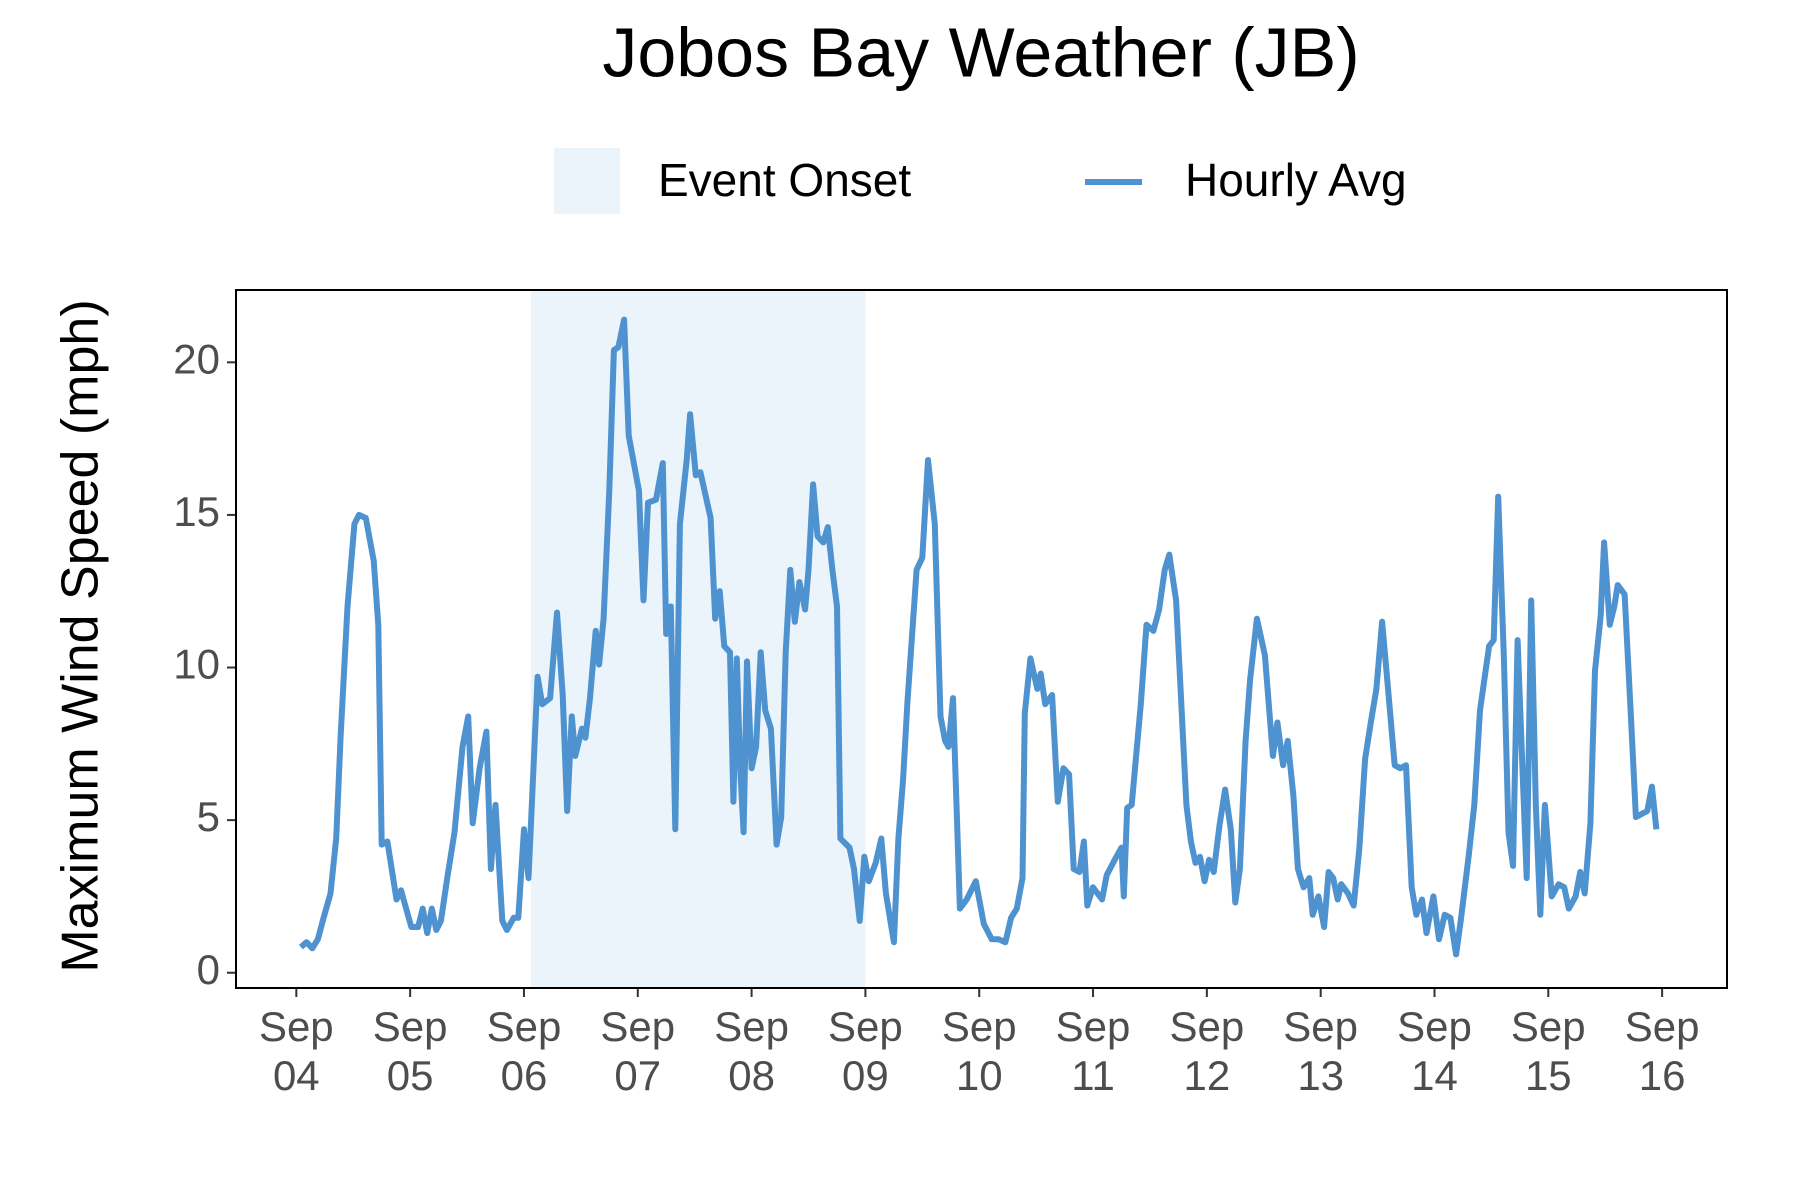 The image size is (1800, 1200). I want to click on x-tick-label: Sep 14, so click(1434, 1051).